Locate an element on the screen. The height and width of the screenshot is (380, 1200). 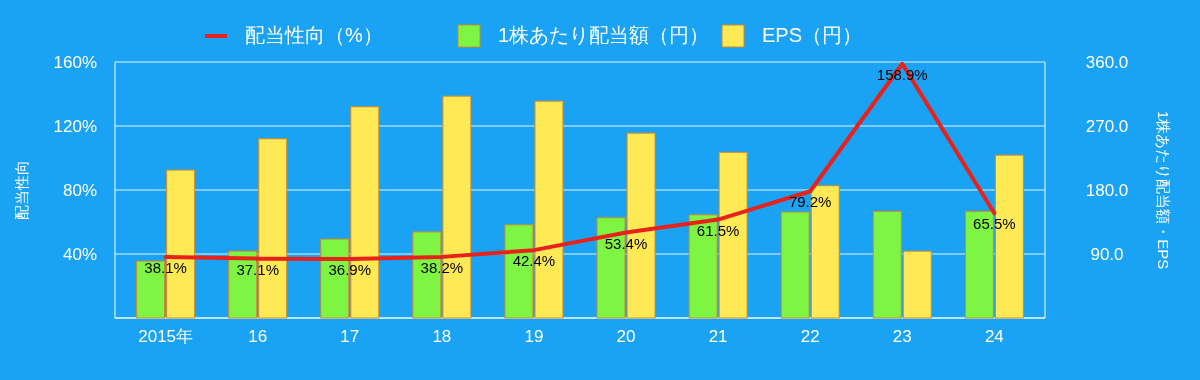
x-tick-label: 18 is located at coordinates (442, 336).